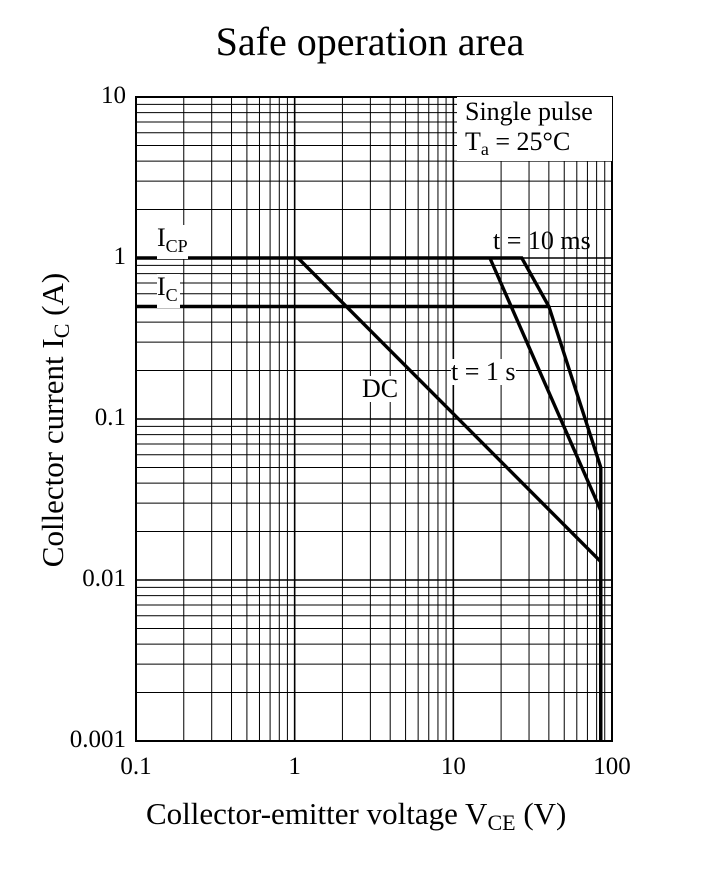 This screenshot has width=704, height=869. What do you see at coordinates (120, 256) in the screenshot?
I see `y-tick-label: 1` at bounding box center [120, 256].